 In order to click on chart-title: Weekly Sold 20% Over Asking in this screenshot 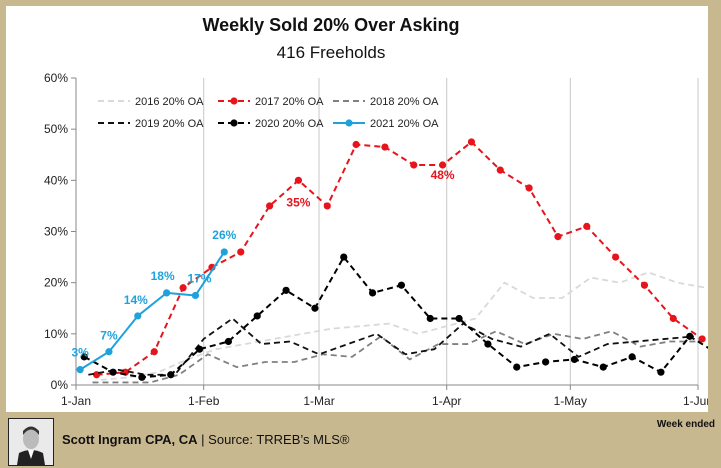, I will do `click(330, 25)`.